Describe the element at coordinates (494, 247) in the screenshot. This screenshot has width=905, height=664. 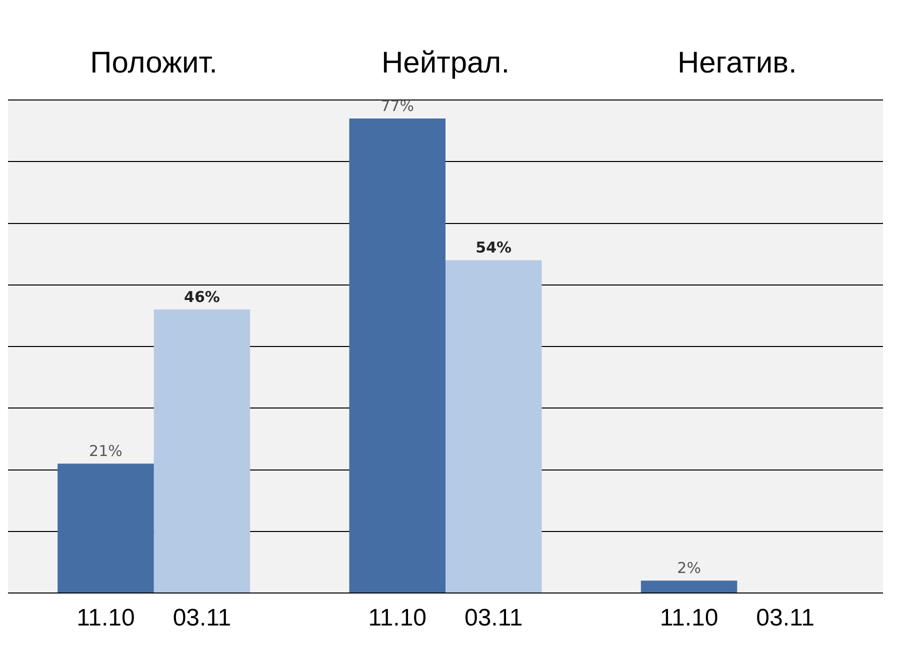
I see `data-label: 54%` at that location.